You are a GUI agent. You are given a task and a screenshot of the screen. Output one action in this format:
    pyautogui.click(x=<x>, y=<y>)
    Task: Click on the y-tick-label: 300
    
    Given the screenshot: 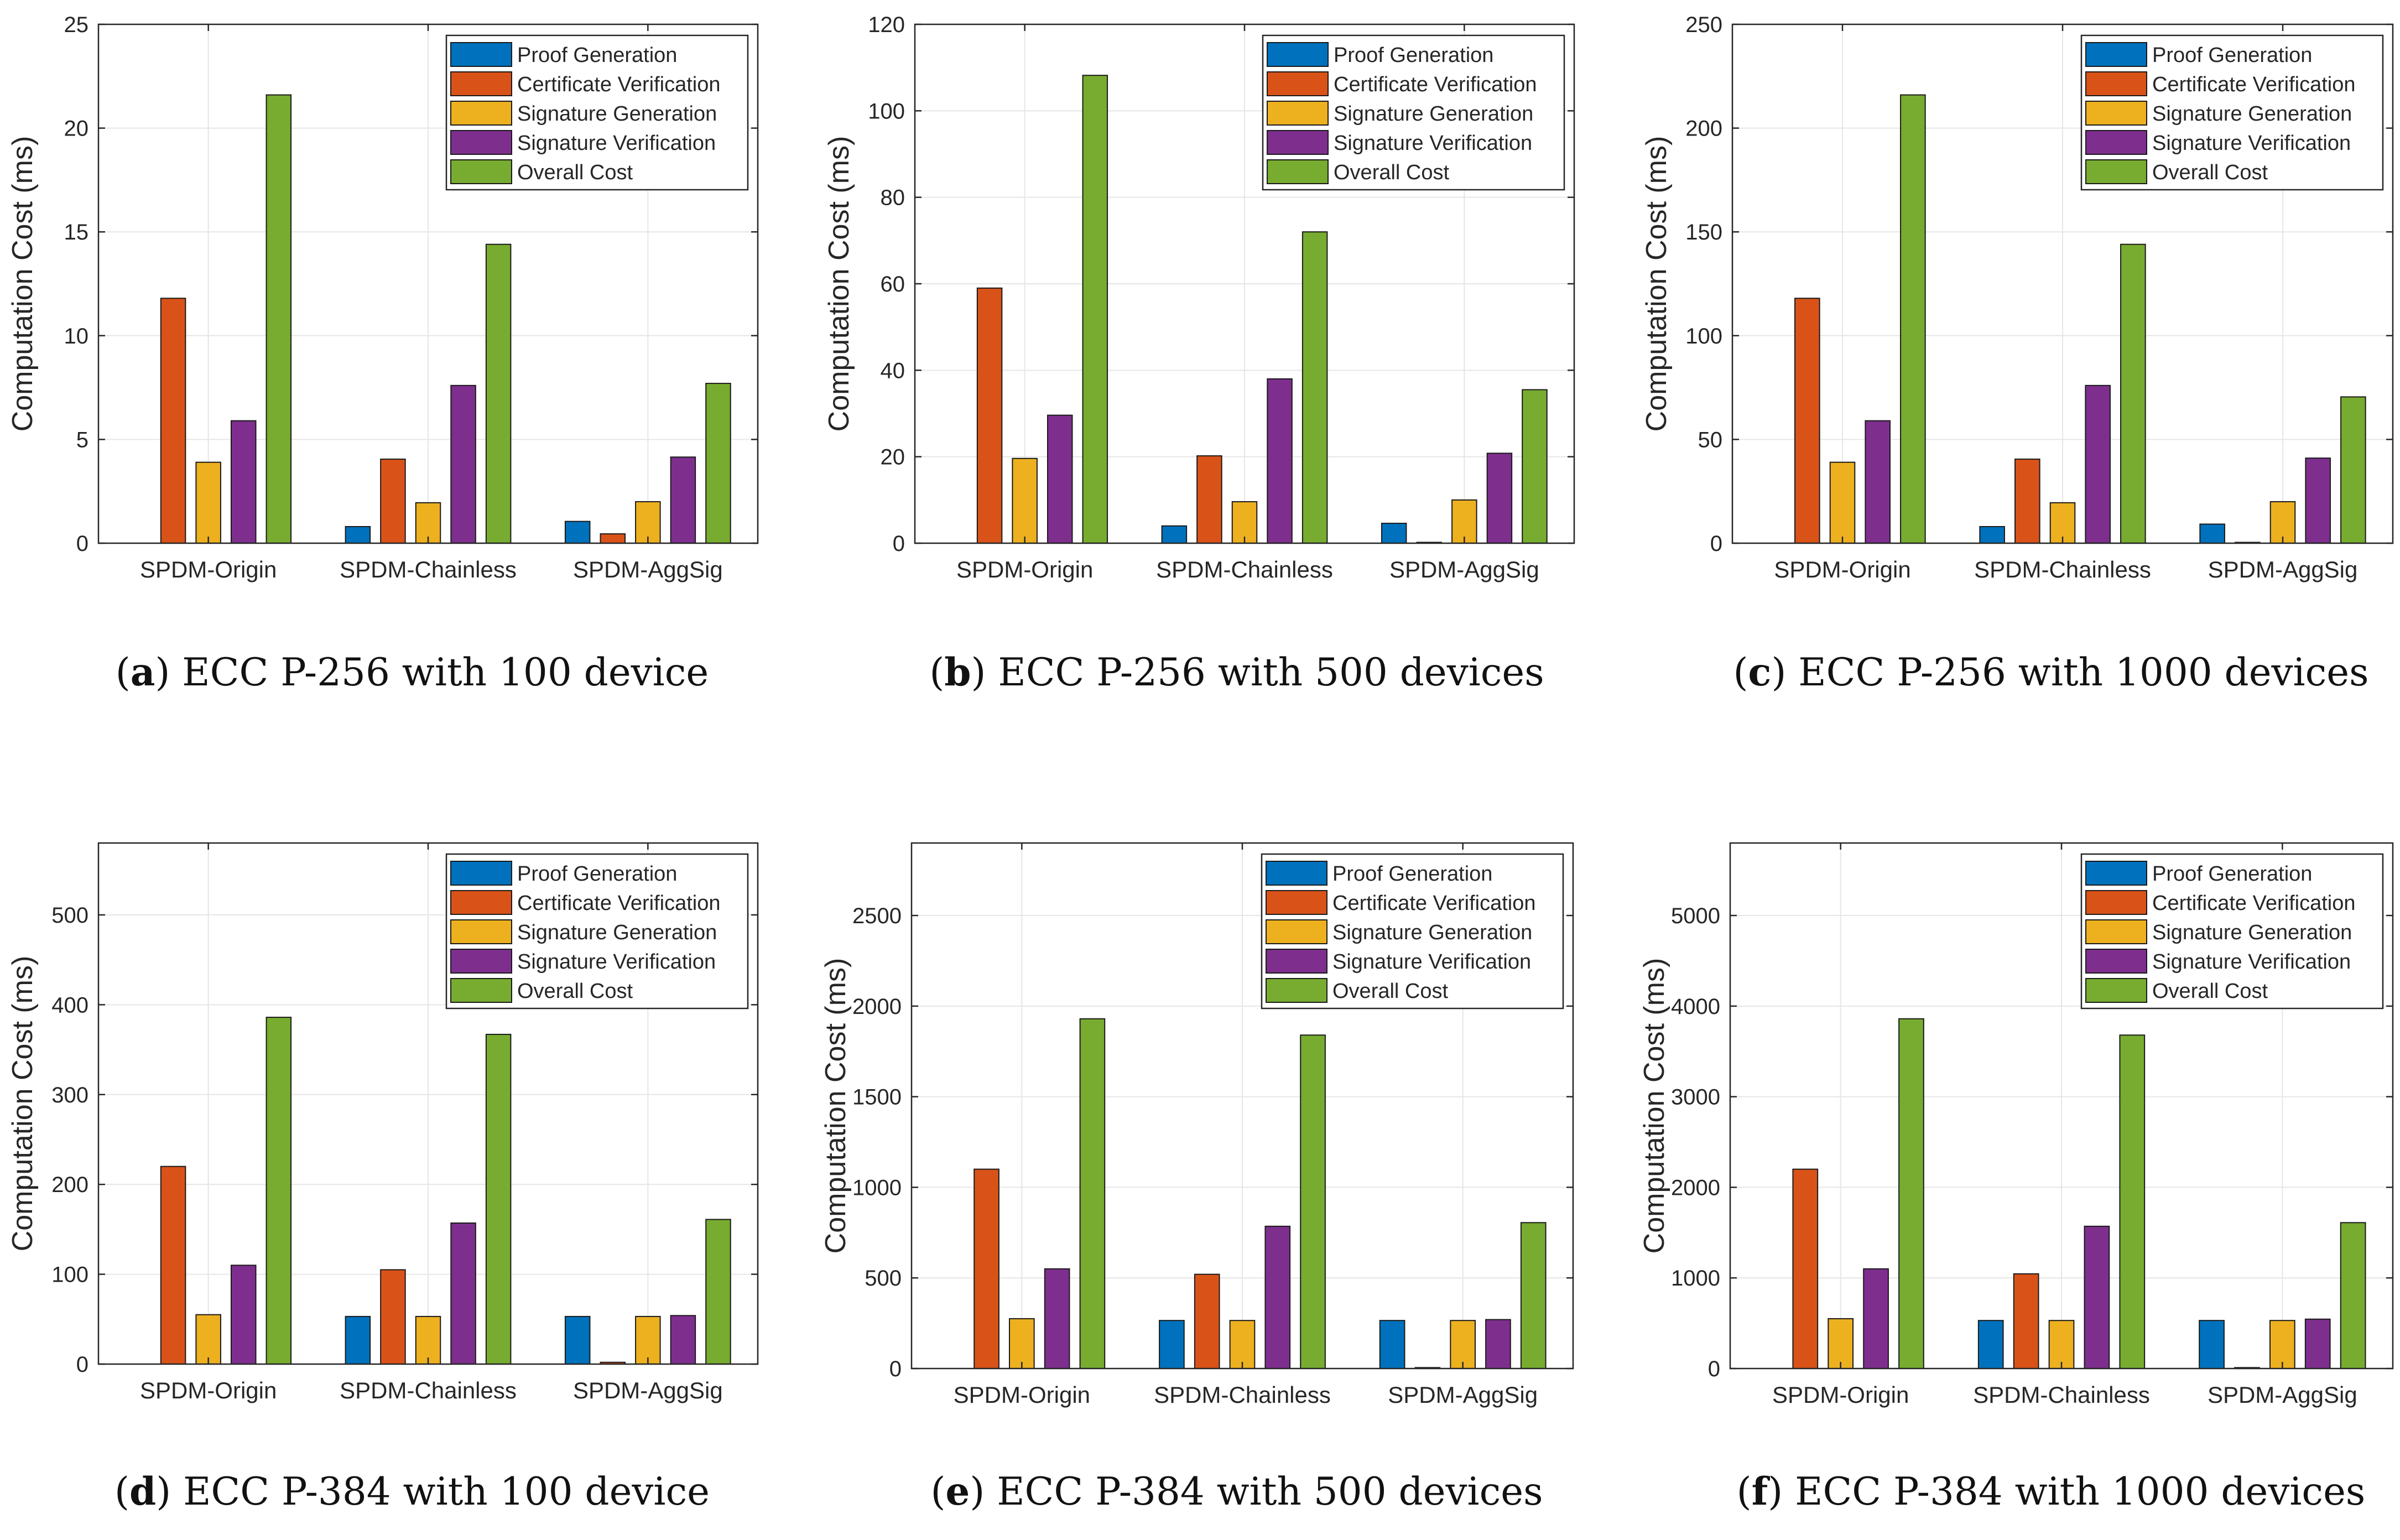 What is the action you would take?
    pyautogui.click(x=69, y=1095)
    